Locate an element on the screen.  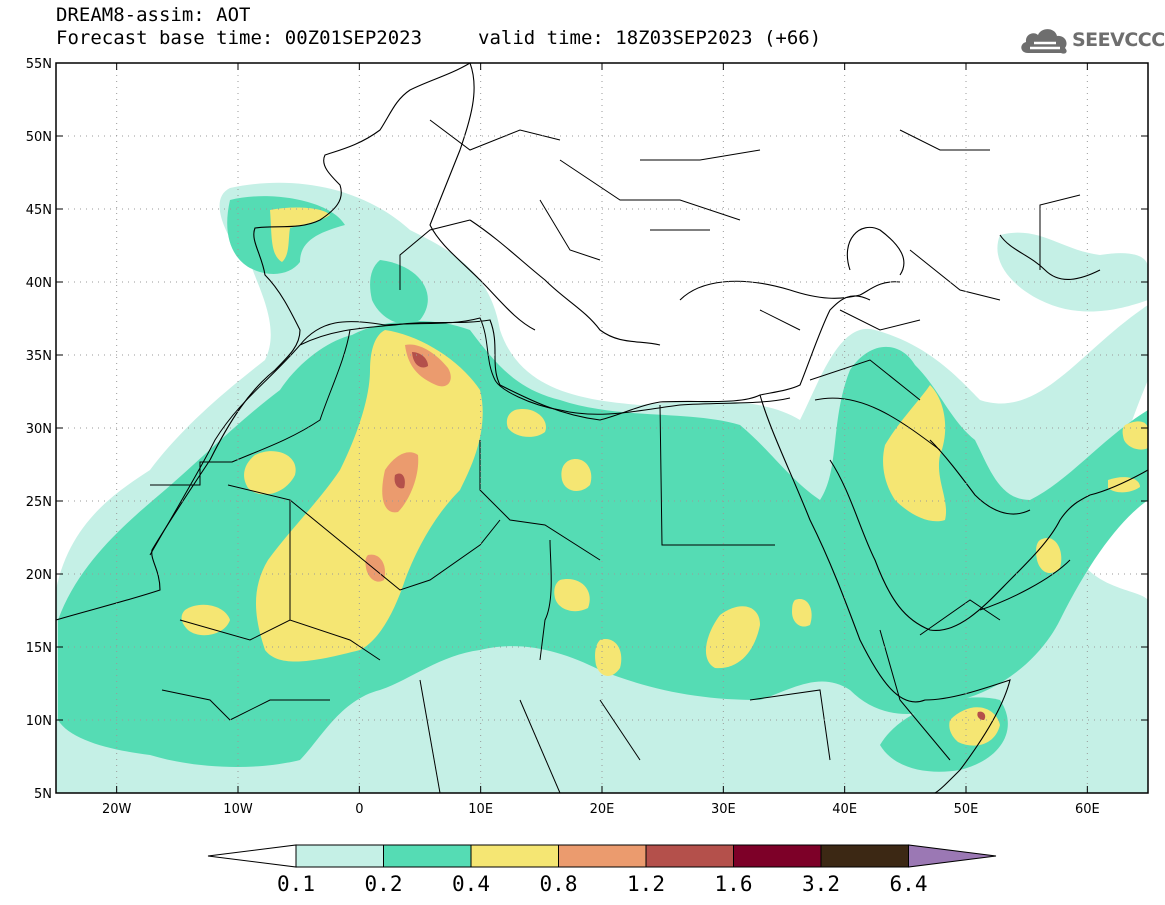
logo-text: SEEVCCC is located at coordinates (1118, 40).